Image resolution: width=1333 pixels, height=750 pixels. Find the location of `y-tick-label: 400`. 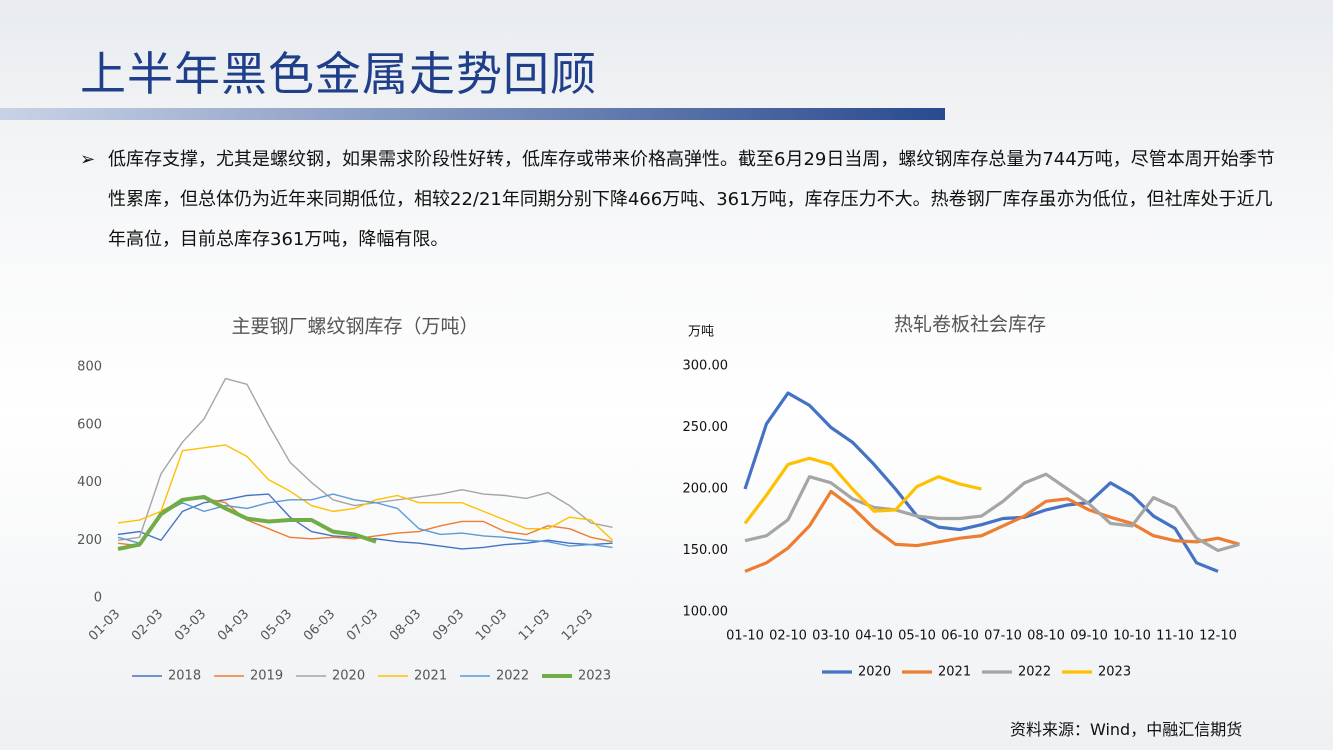

y-tick-label: 400 is located at coordinates (89, 482).